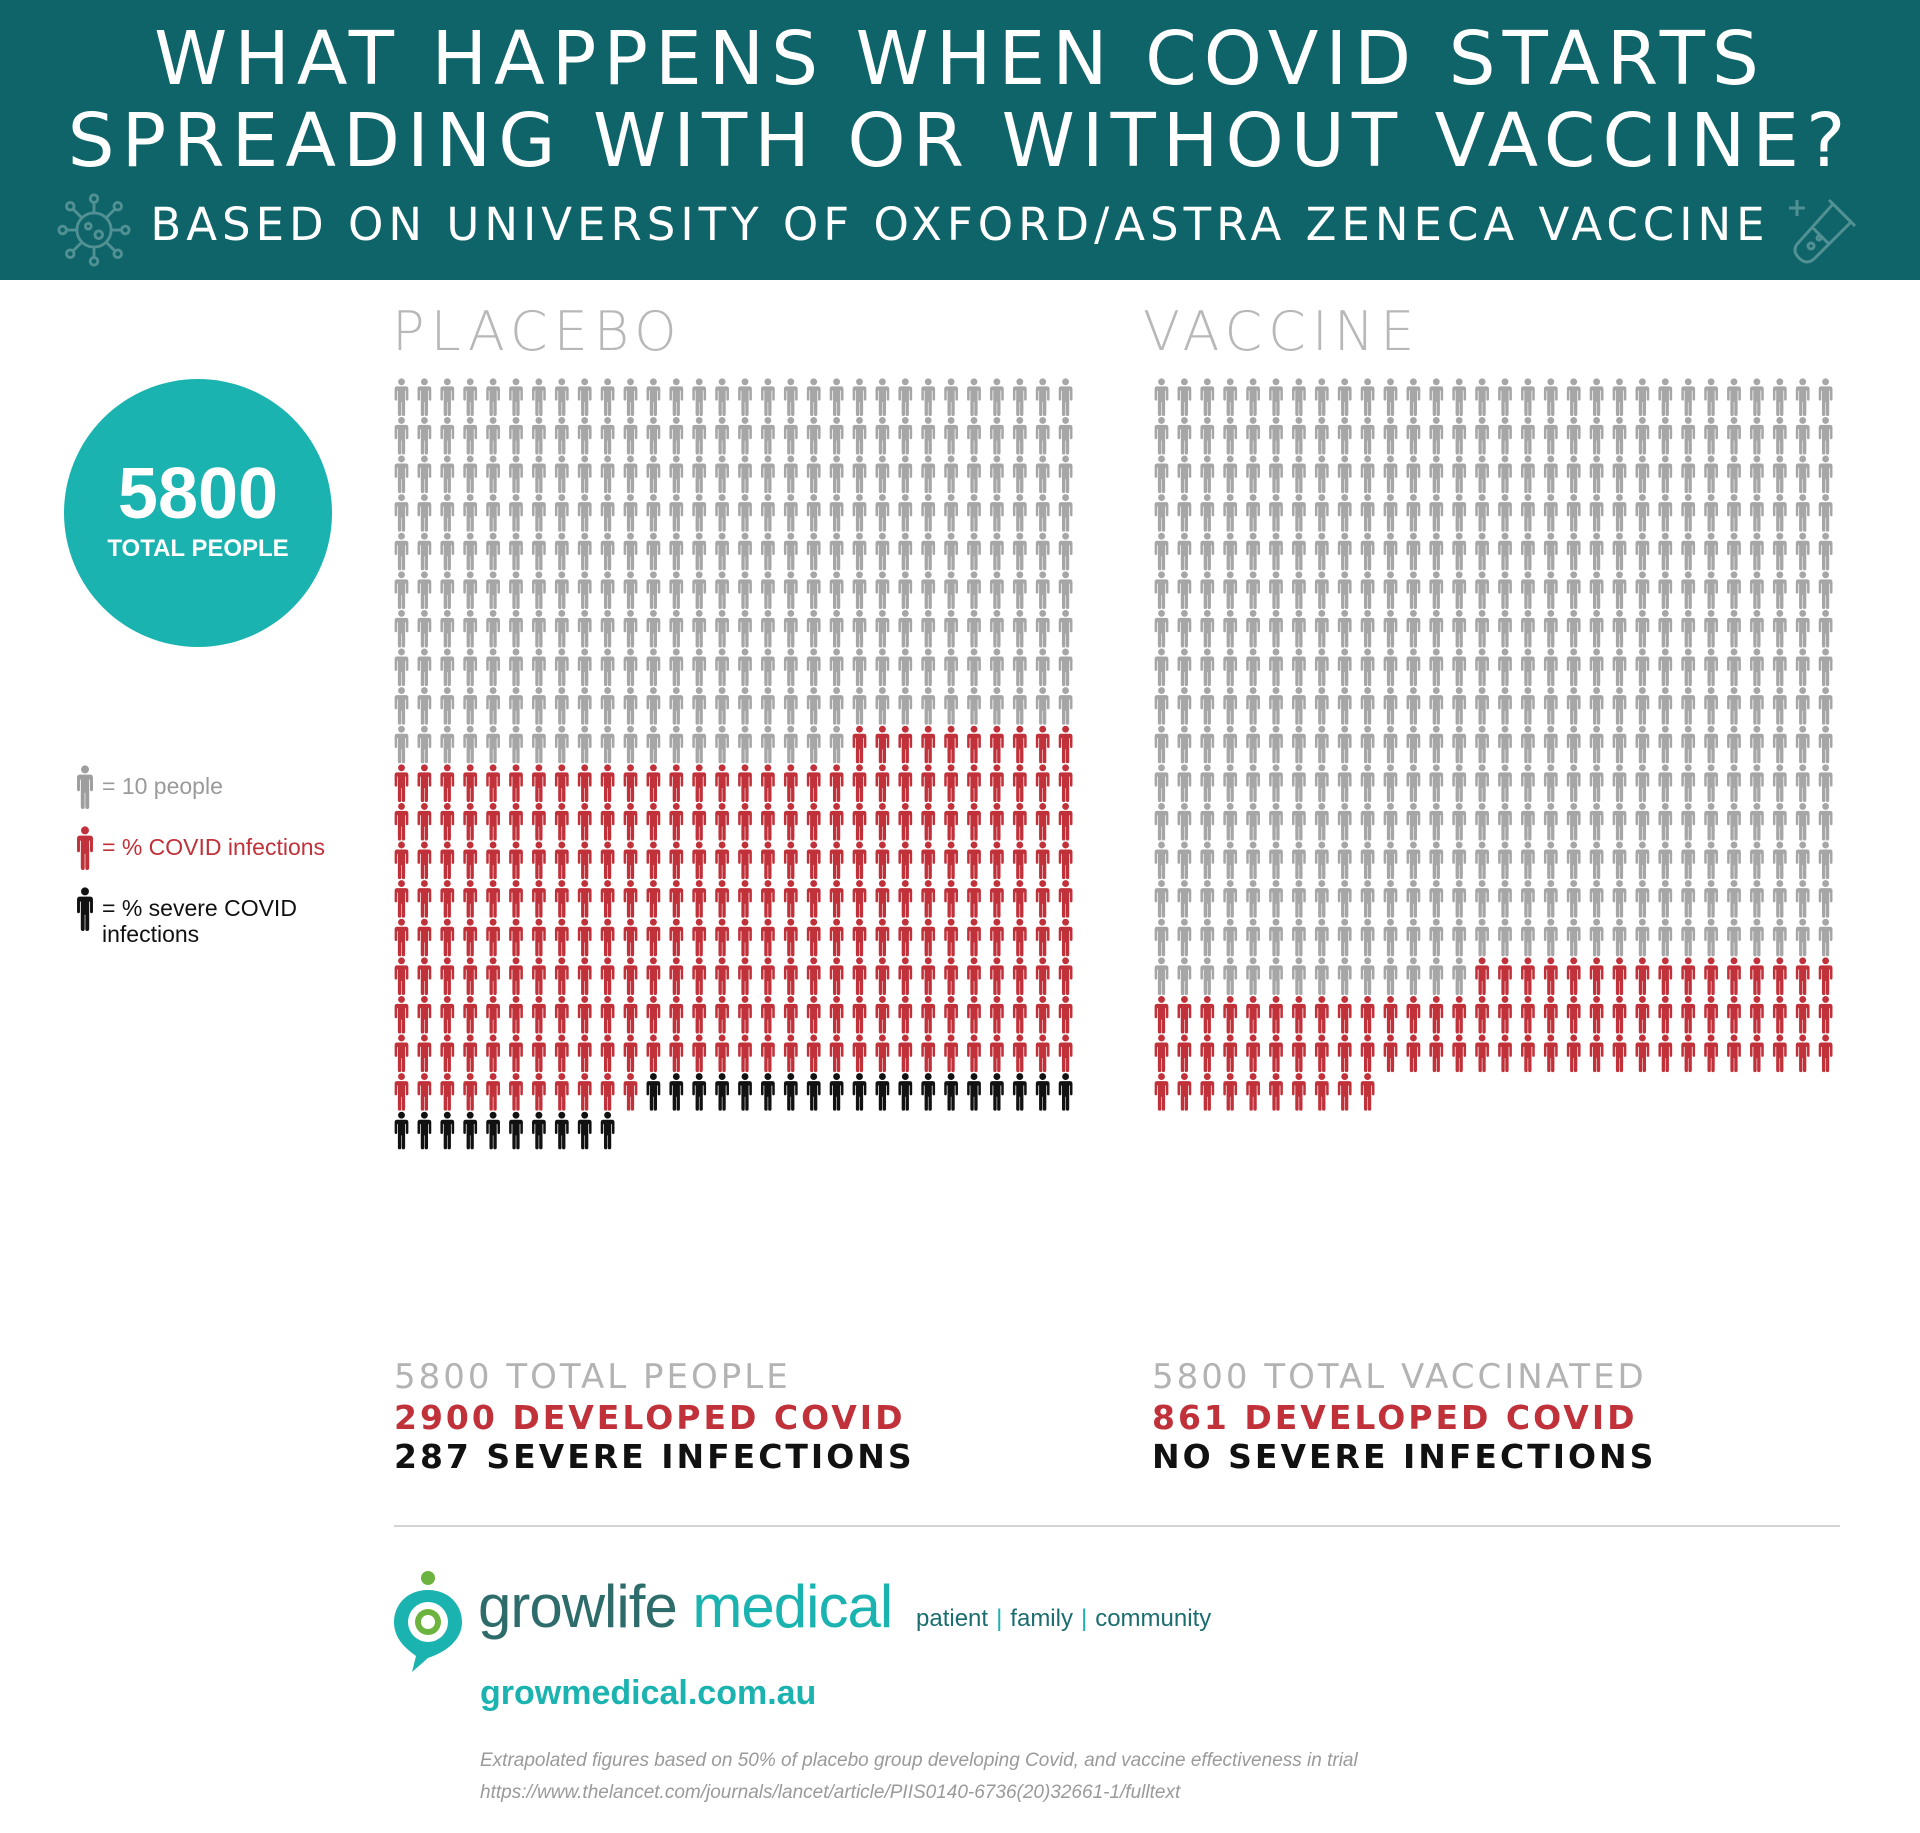 The height and width of the screenshot is (1833, 1920). What do you see at coordinates (648, 1693) in the screenshot?
I see `website-link: growmedical.com.au` at bounding box center [648, 1693].